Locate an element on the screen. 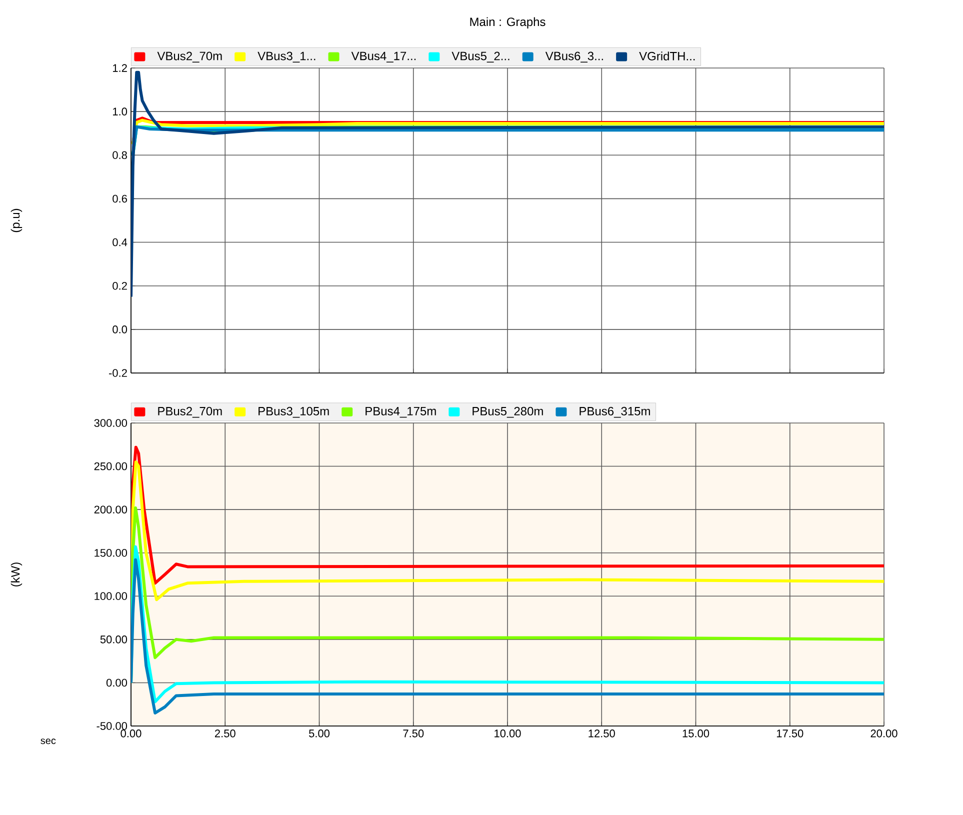 This screenshot has height=815, width=963. legend-label: PBus3_105m is located at coordinates (293, 412).